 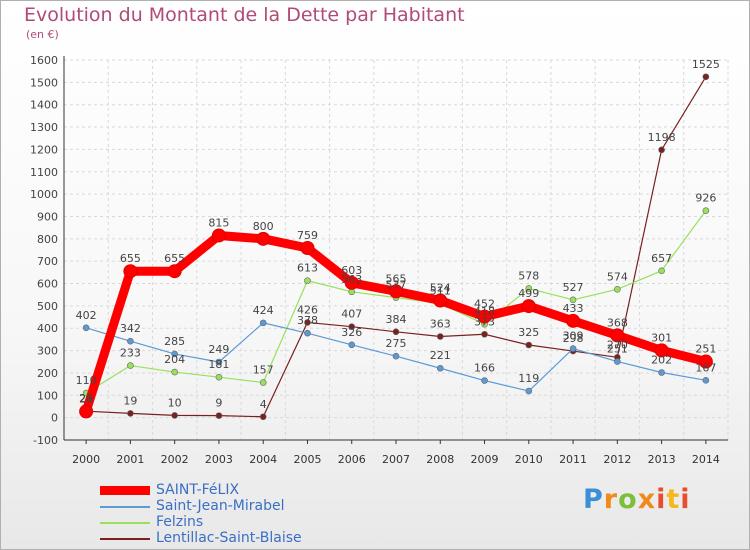 What do you see at coordinates (86, 380) in the screenshot?
I see `data-label: 110` at bounding box center [86, 380].